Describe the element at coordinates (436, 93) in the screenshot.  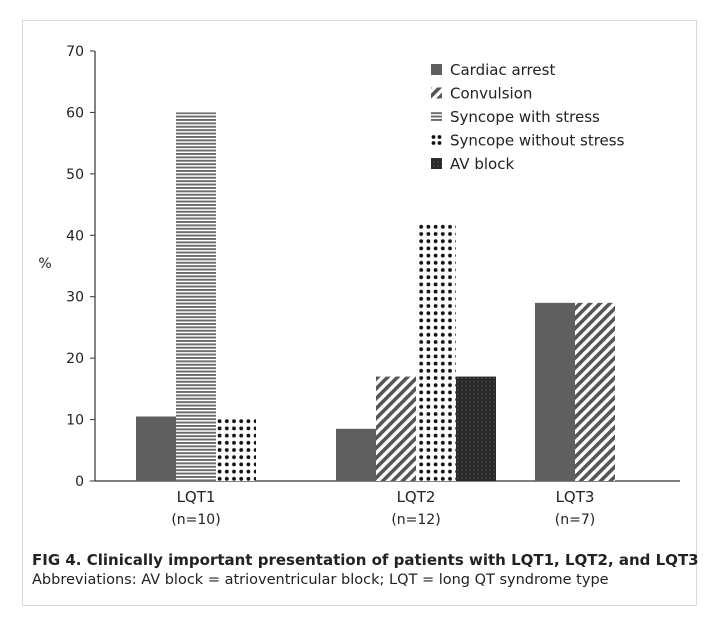
I see `legend-swatch-convulsion` at that location.